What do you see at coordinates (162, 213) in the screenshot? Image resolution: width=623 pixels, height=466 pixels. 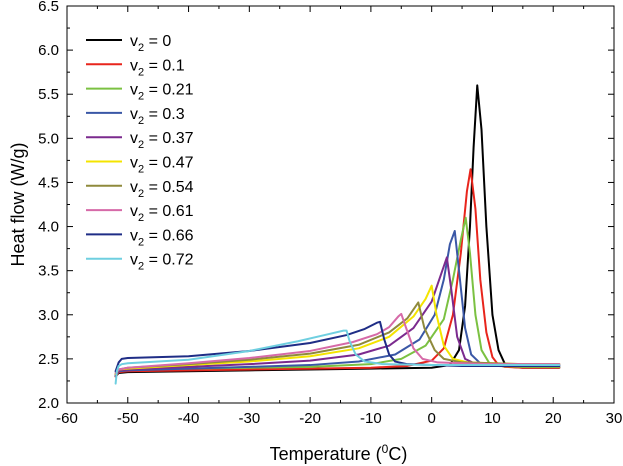 I see `legend-label: v2 = 0.61` at bounding box center [162, 213].